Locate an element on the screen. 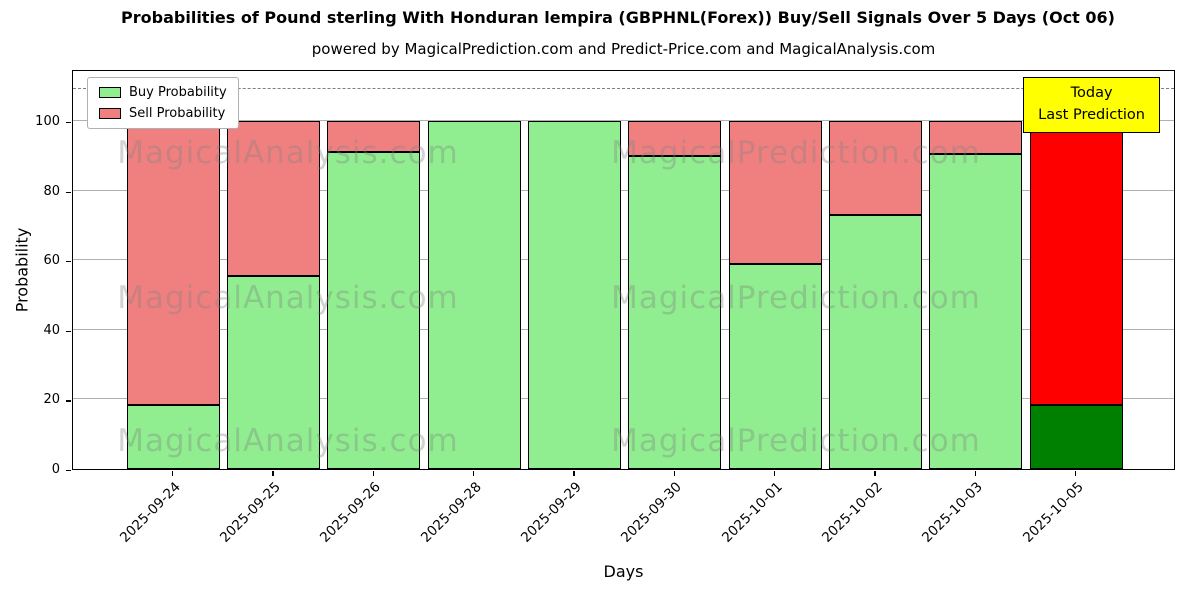  y-tick-label: 20 is located at coordinates (51, 400).